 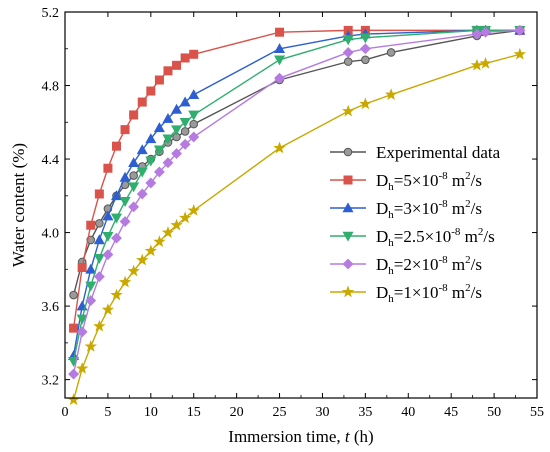 I want to click on legend-label-0: Experimental data, so click(x=438, y=152).